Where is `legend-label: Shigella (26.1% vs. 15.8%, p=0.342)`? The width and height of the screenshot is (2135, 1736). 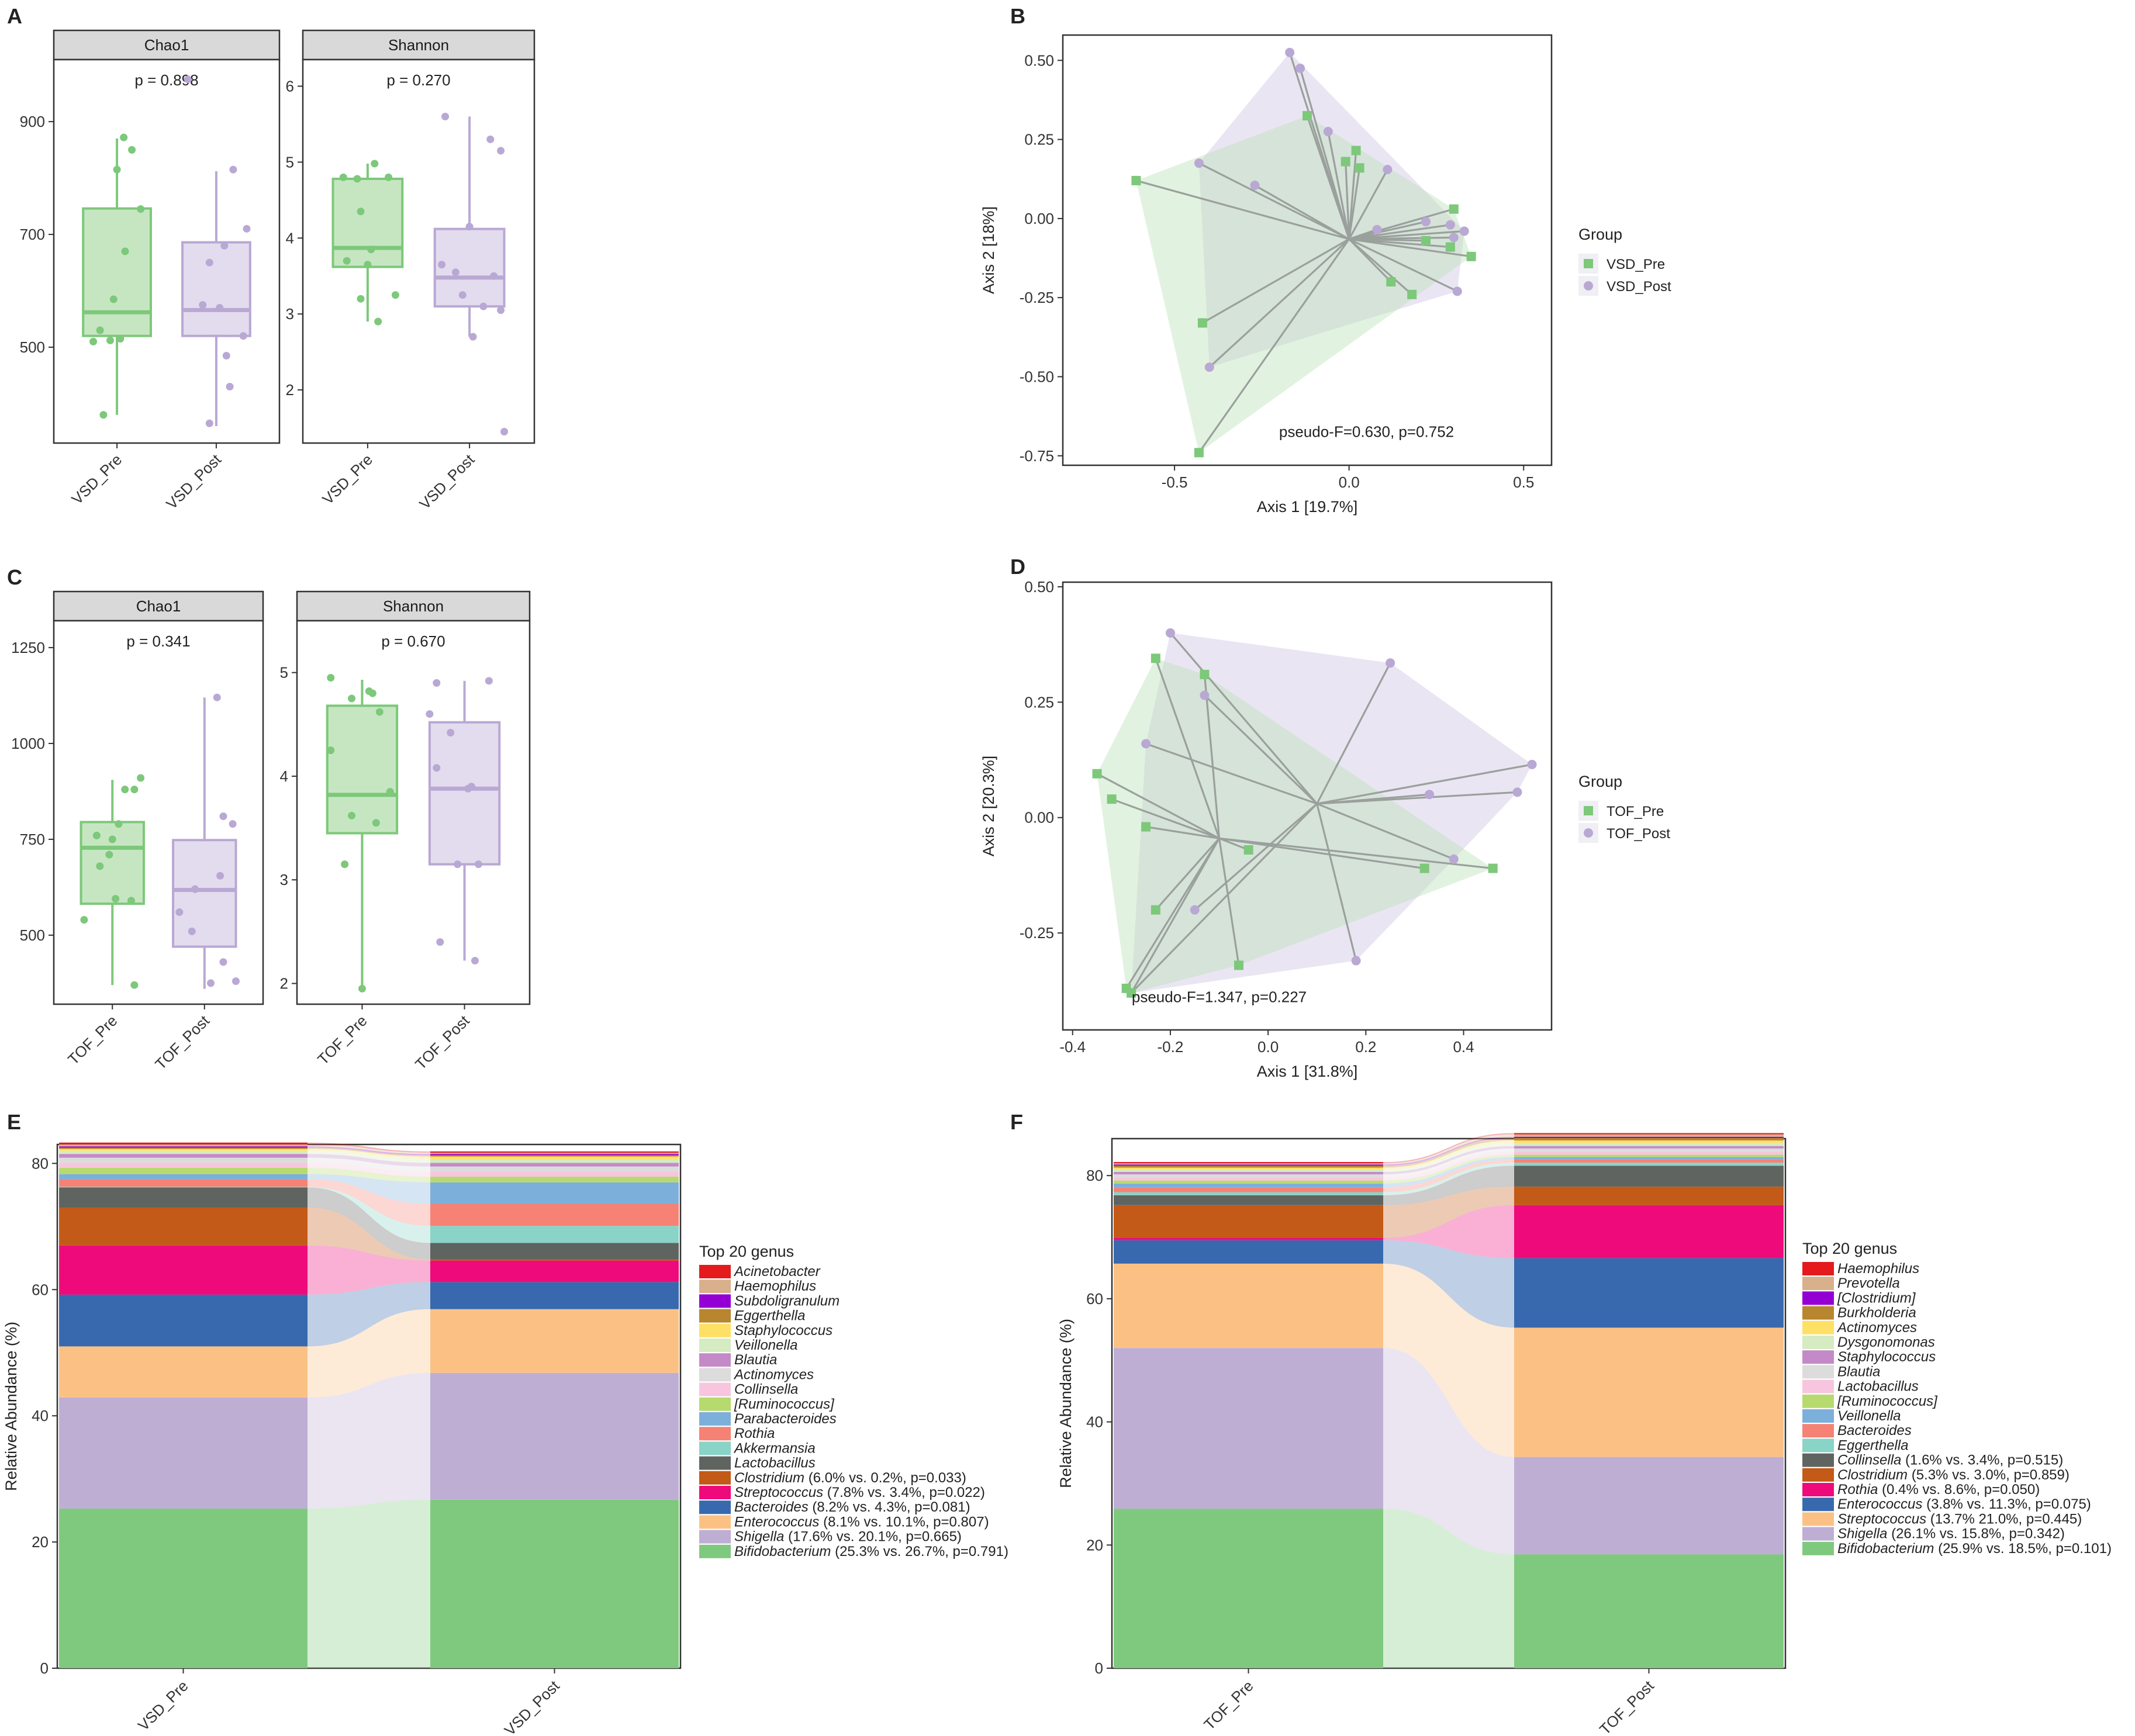
legend-label: Shigella (26.1% vs. 15.8%, p=0.342) is located at coordinates (1951, 1534).